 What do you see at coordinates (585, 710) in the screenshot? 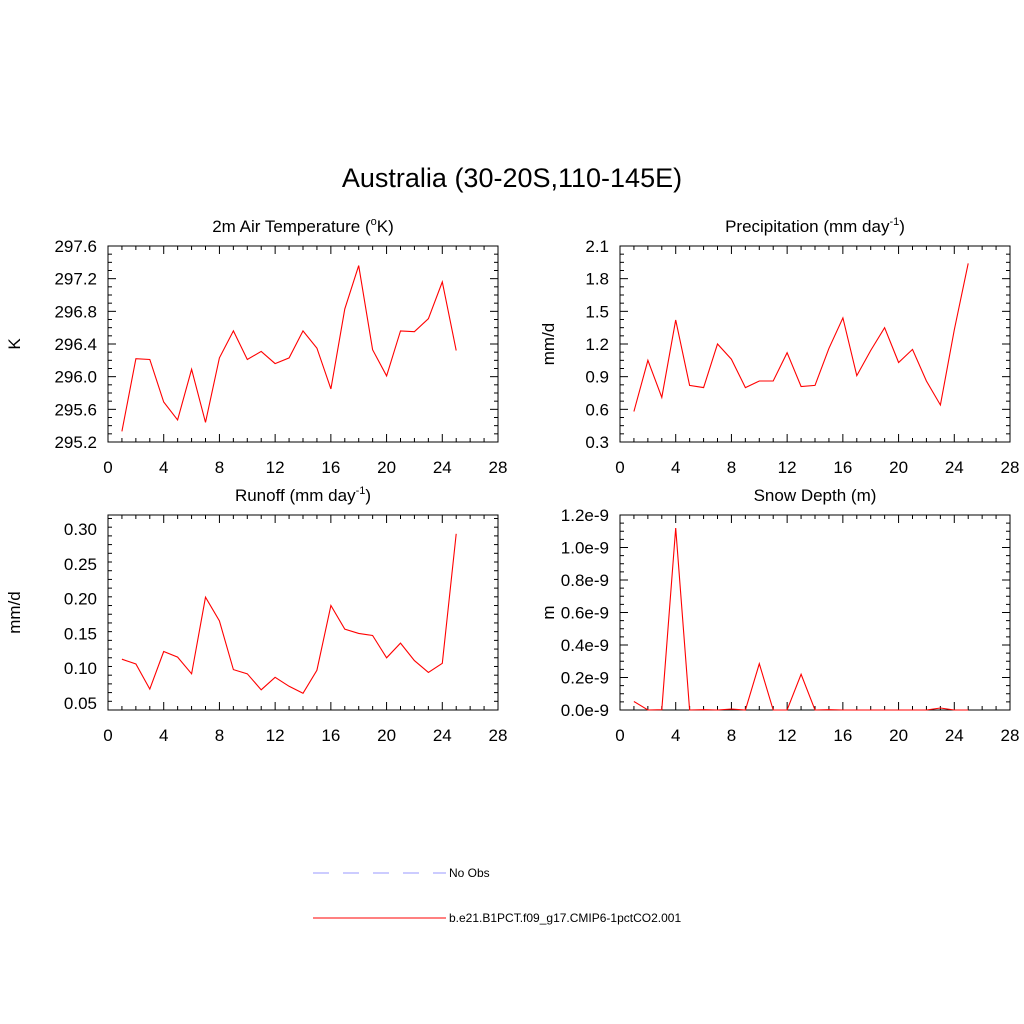
I see `y-tick-label: 0.0e-9` at bounding box center [585, 710].